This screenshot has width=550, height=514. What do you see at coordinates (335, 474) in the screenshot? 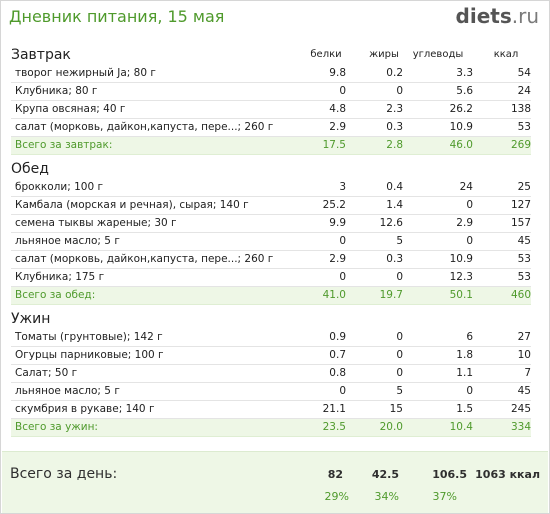
I see `day-protein-total: 82` at bounding box center [335, 474].